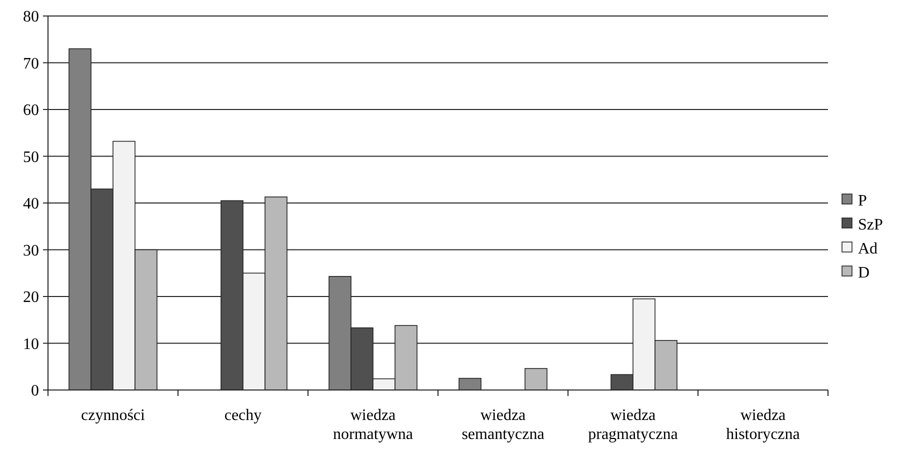  What do you see at coordinates (633, 425) in the screenshot?
I see `x-tick-label: wiedza pragmatyczna` at bounding box center [633, 425].